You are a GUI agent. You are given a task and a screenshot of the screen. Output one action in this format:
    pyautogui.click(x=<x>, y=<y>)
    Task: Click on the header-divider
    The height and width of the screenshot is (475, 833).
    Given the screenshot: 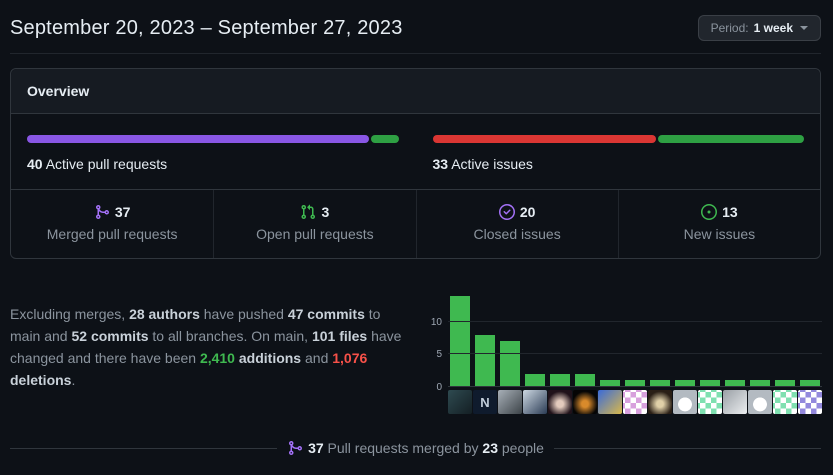 What is the action you would take?
    pyautogui.click(x=415, y=53)
    